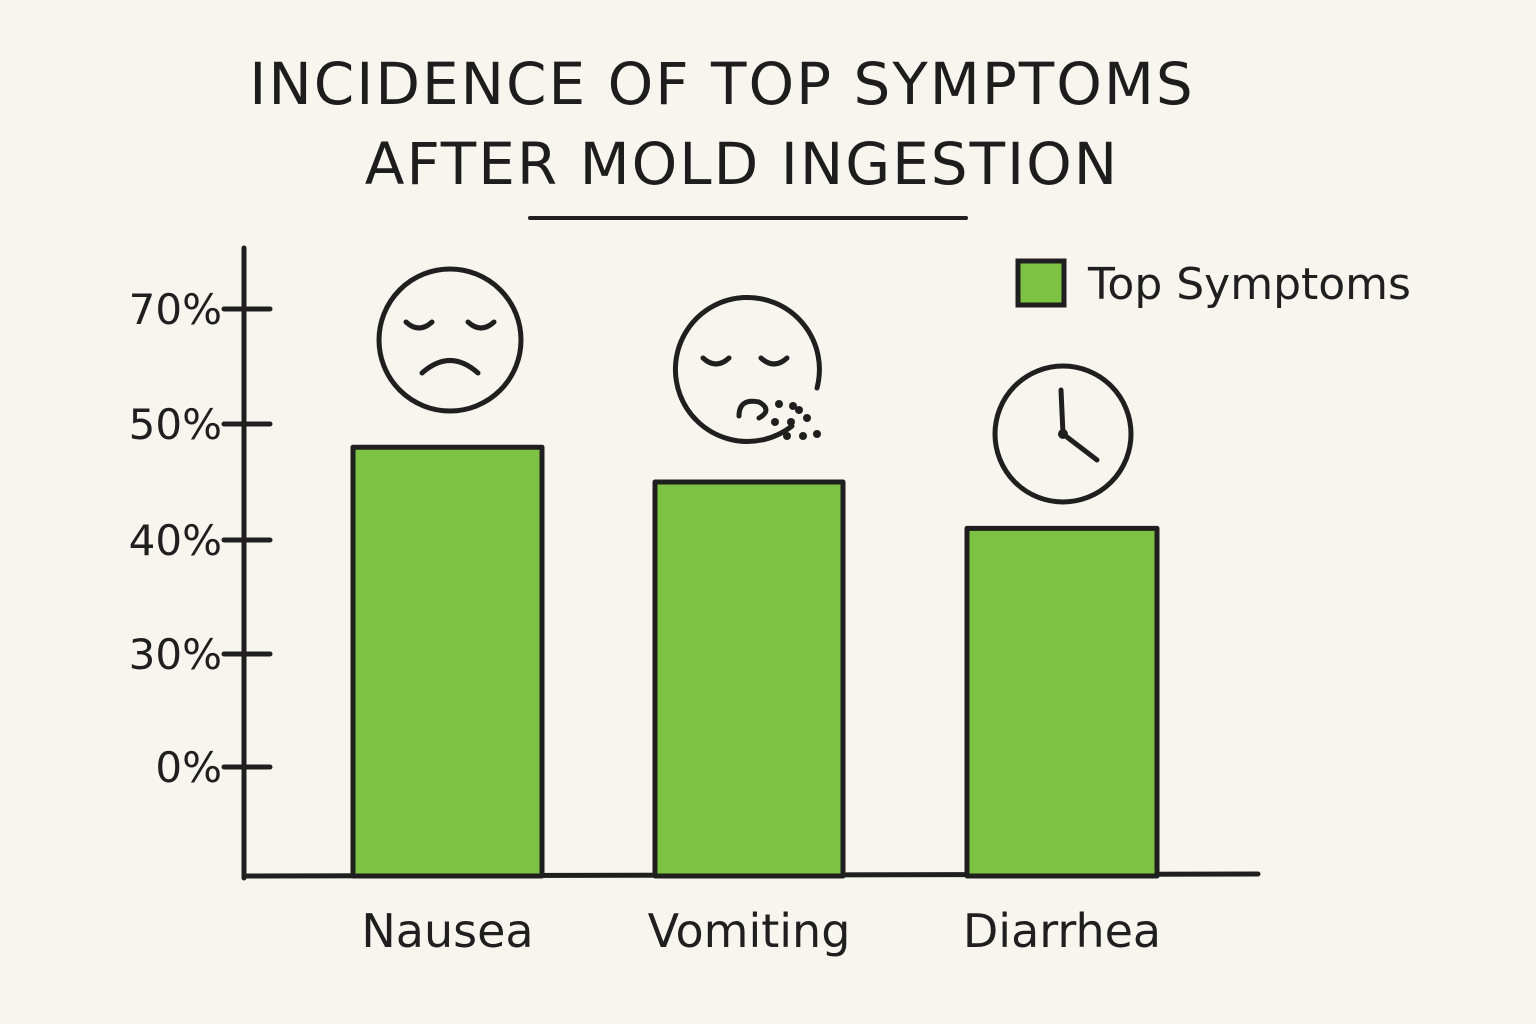 The height and width of the screenshot is (1024, 1536). I want to click on legend-label: Top Symptoms, so click(1249, 284).